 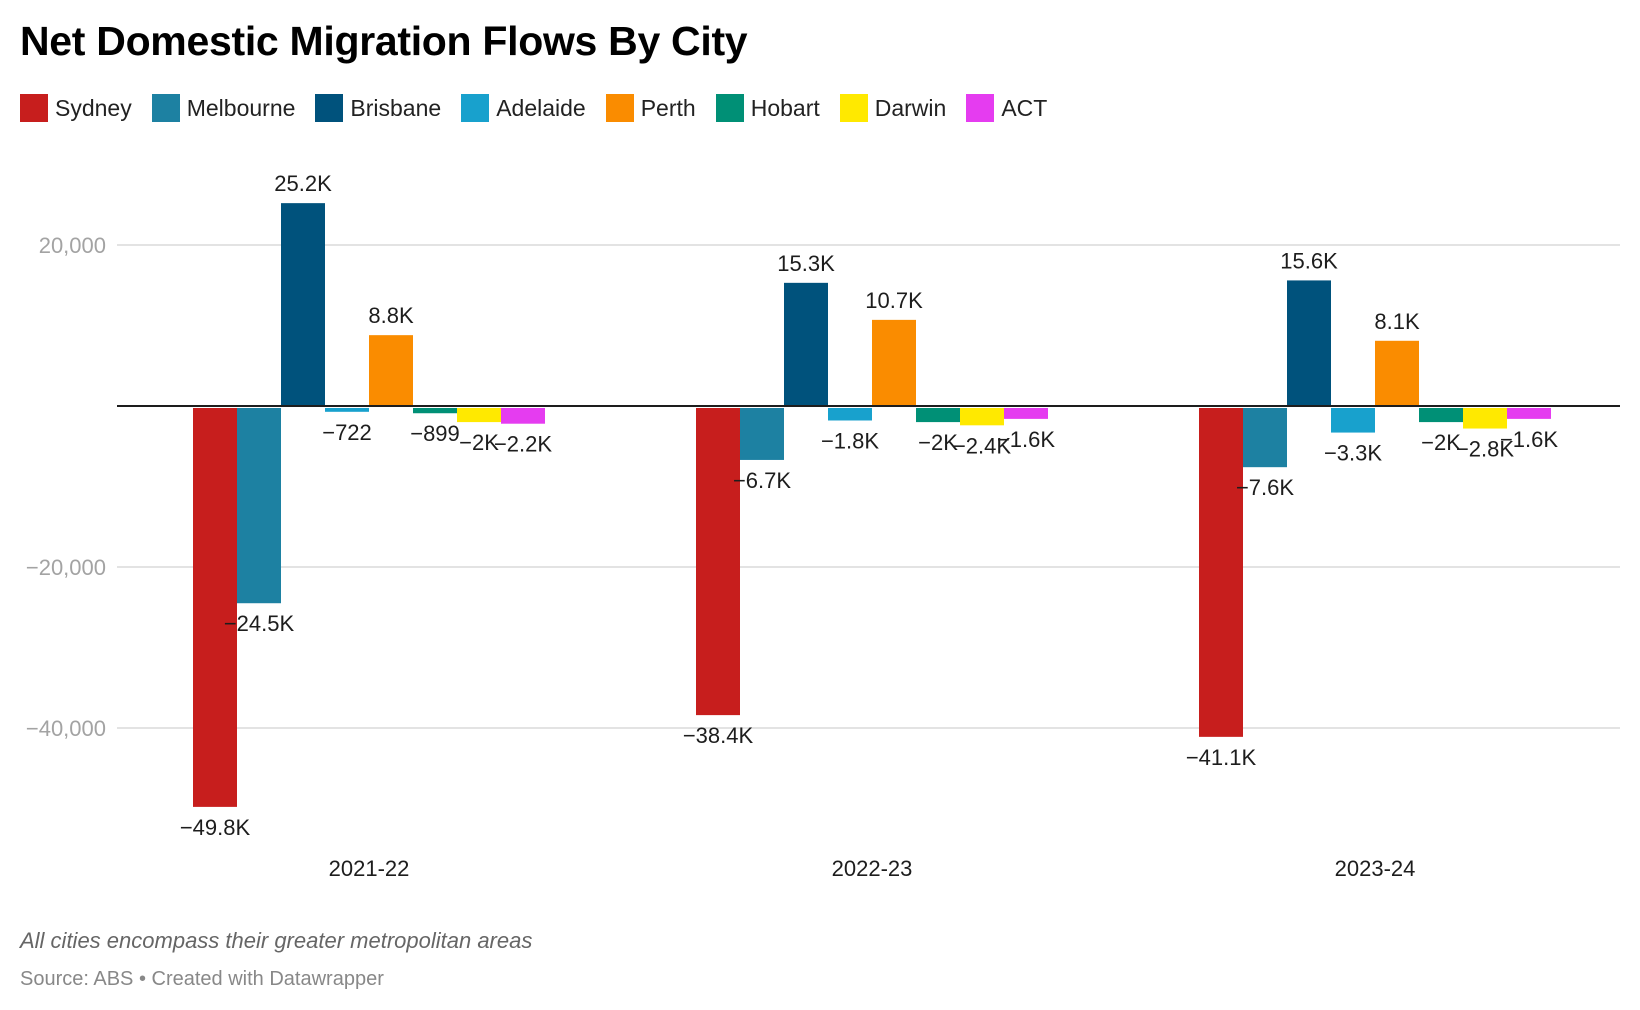 I want to click on legend-item-sydney: Sydney, so click(x=76, y=108).